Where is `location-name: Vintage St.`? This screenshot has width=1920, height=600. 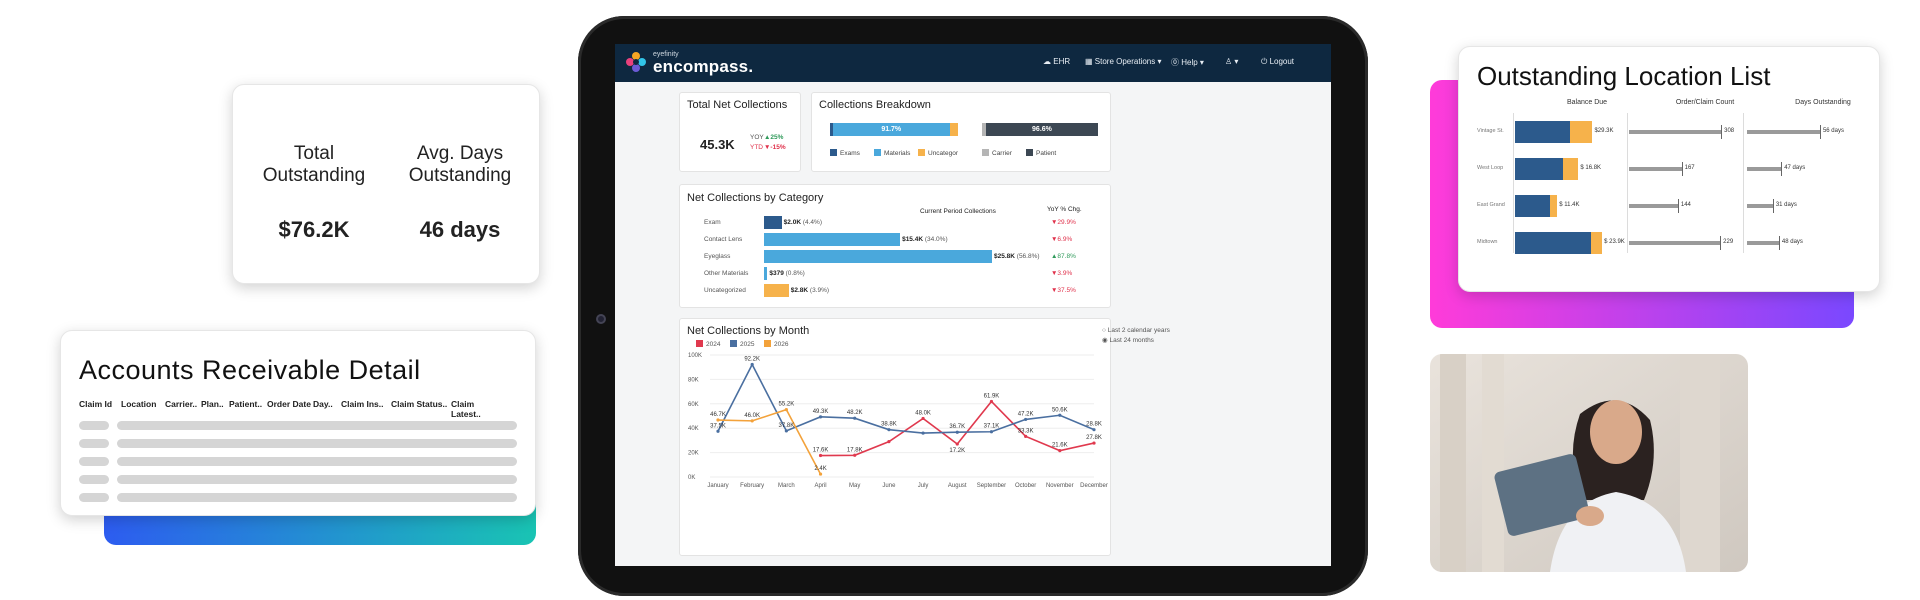
location-name: Vintage St. is located at coordinates (1490, 131).